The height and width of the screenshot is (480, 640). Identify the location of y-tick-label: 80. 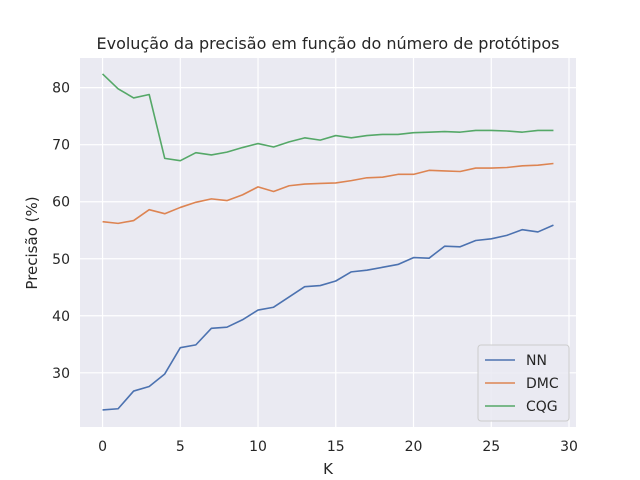
(61, 89).